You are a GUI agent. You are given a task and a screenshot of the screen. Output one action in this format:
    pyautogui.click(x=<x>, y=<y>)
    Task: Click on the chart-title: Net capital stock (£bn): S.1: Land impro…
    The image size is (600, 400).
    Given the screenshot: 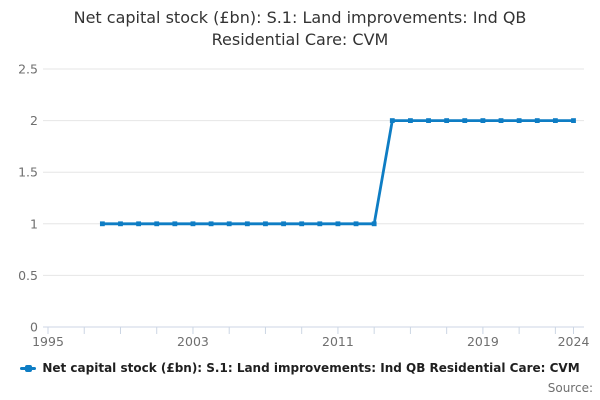 What is the action you would take?
    pyautogui.click(x=300, y=28)
    